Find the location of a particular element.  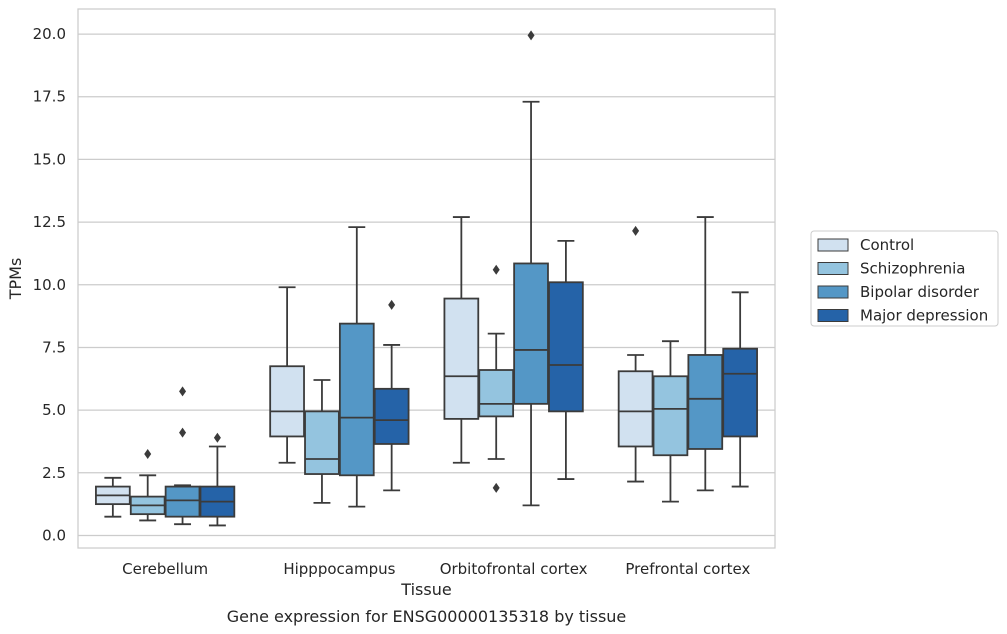

x-tick-label: Hipppocampus is located at coordinates (339, 569).